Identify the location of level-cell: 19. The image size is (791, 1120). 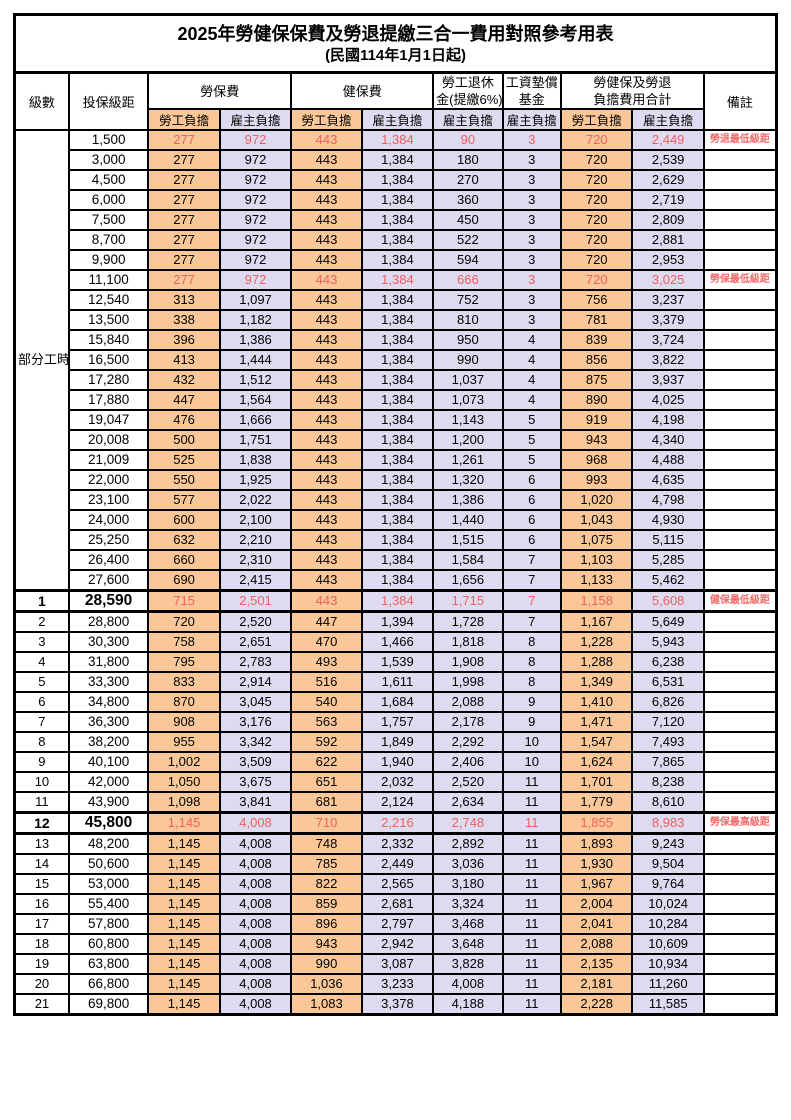
(41, 964).